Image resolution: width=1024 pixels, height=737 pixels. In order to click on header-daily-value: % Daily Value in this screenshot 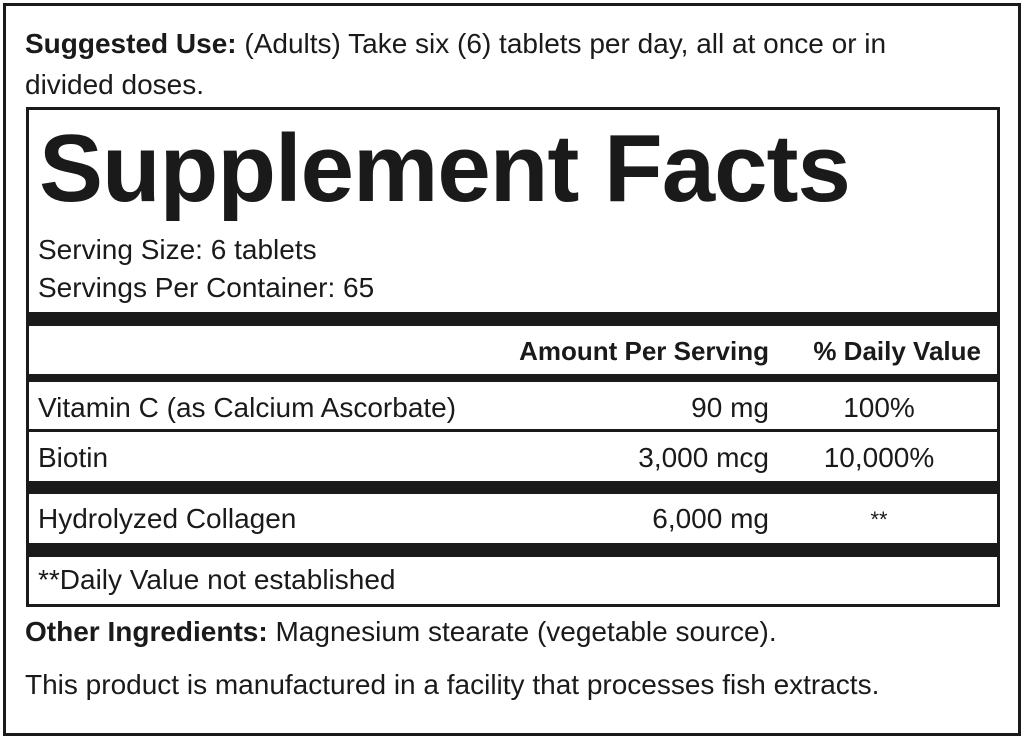, I will do `click(897, 351)`.